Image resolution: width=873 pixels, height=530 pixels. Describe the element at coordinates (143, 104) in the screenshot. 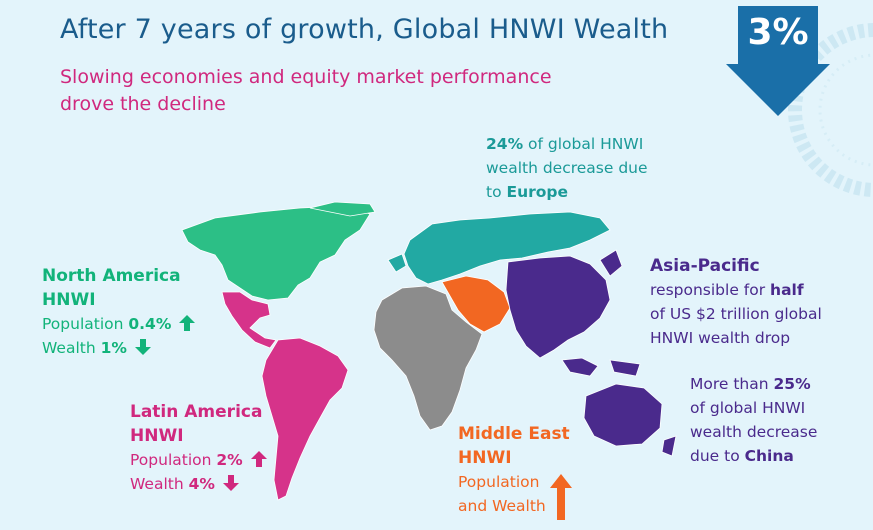

I see `subtitle-line-2: drove the decline` at that location.